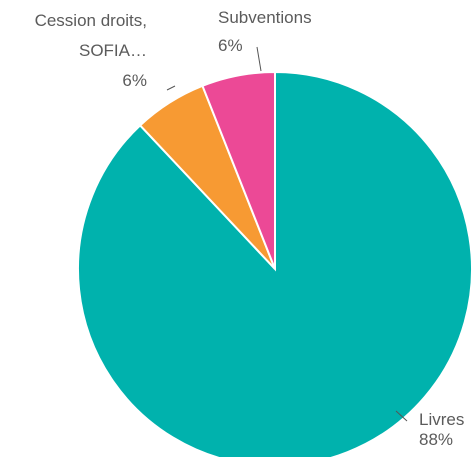 This screenshot has width=475, height=457. I want to click on slice-category-label-cession-droits-sofia: Cession droits,, so click(91, 20).